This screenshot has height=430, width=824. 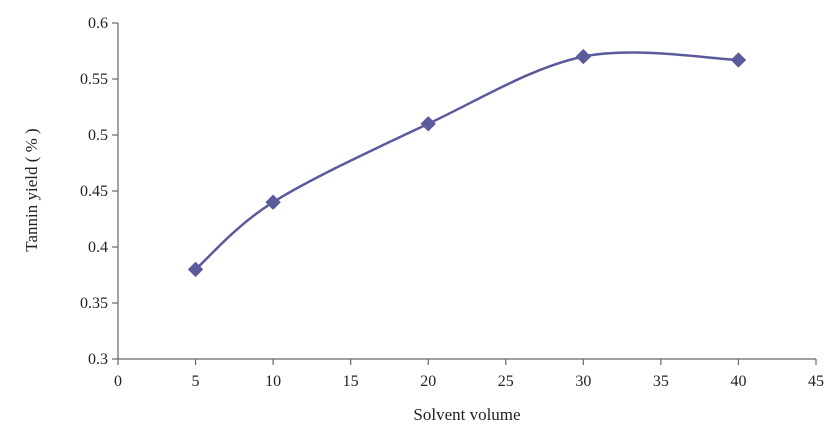 What do you see at coordinates (98, 359) in the screenshot?
I see `y-tick-label: 0.3` at bounding box center [98, 359].